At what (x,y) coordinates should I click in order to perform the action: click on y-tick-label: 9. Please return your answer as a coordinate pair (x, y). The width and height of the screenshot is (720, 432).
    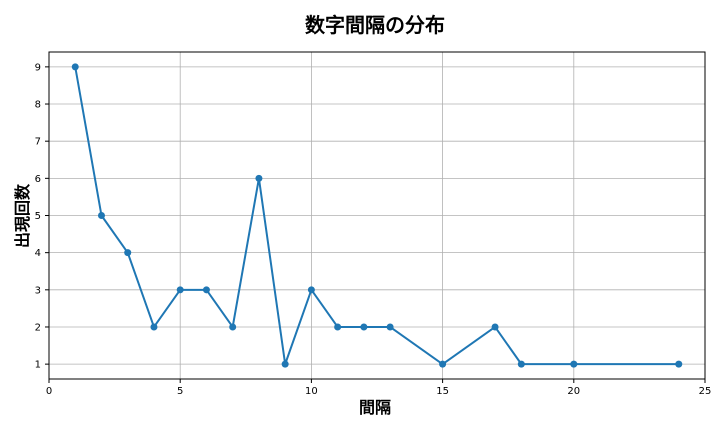
    Looking at the image, I should click on (38, 67).